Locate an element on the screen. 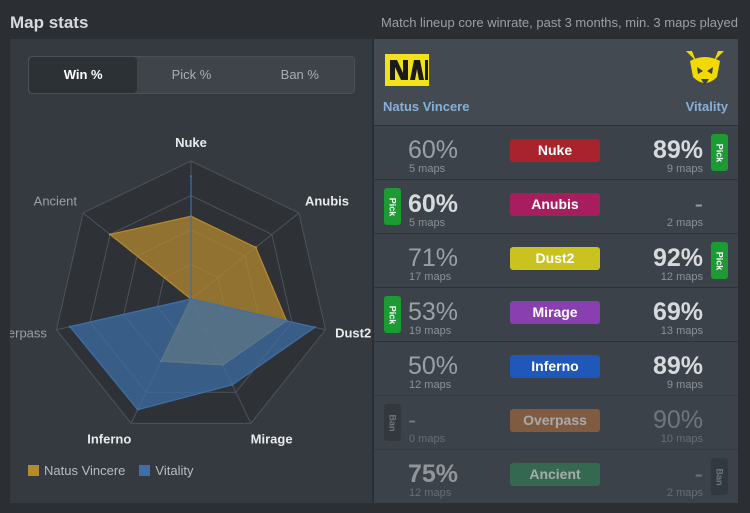 This screenshot has width=750, height=513. map-row-overpass: Ban -0 maps Overpass 90% 10 maps is located at coordinates (556, 422).